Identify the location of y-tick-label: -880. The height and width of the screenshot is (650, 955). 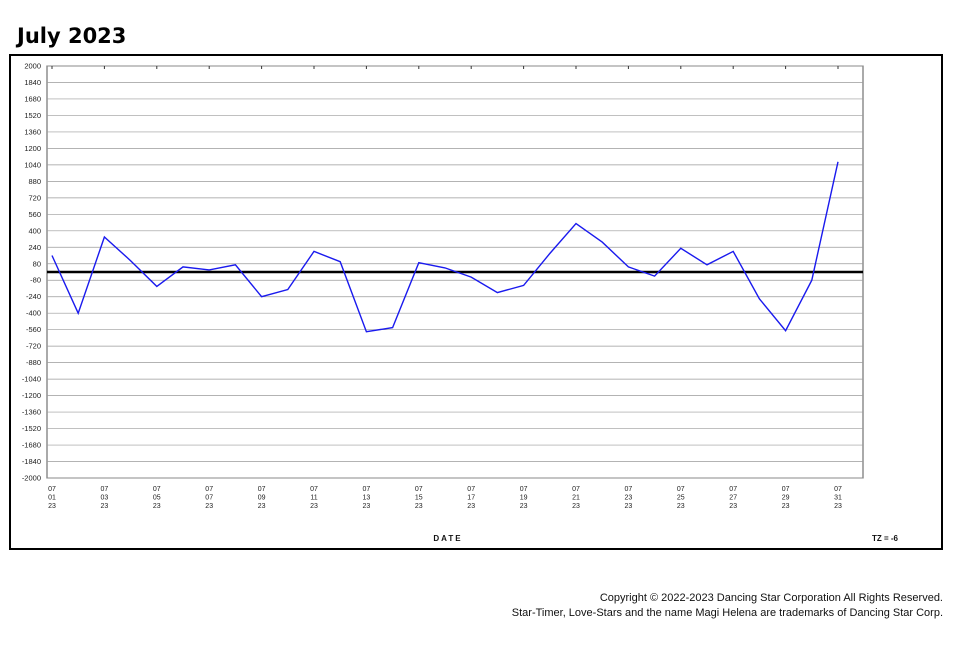
(33, 362).